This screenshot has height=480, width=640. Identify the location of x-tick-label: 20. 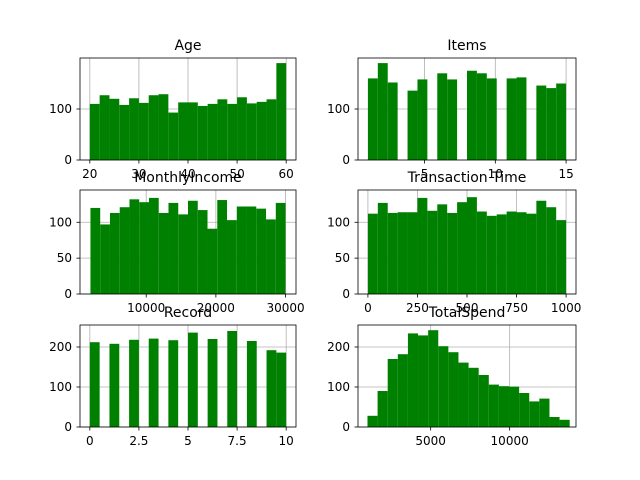
(89, 174).